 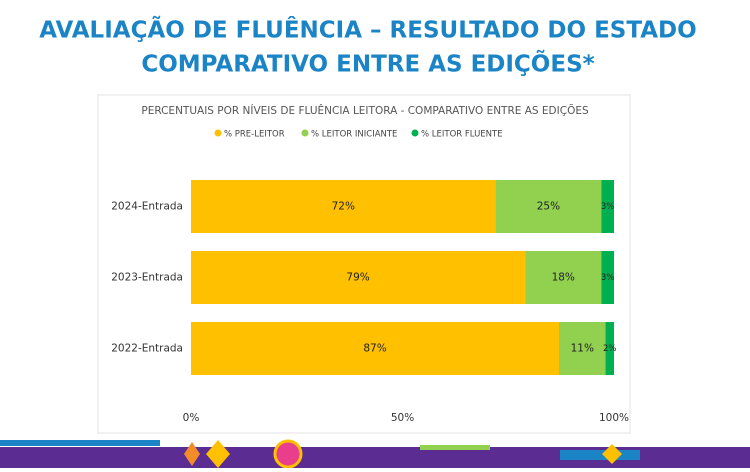 What do you see at coordinates (614, 418) in the screenshot?
I see `x-tick-label: 100%` at bounding box center [614, 418].